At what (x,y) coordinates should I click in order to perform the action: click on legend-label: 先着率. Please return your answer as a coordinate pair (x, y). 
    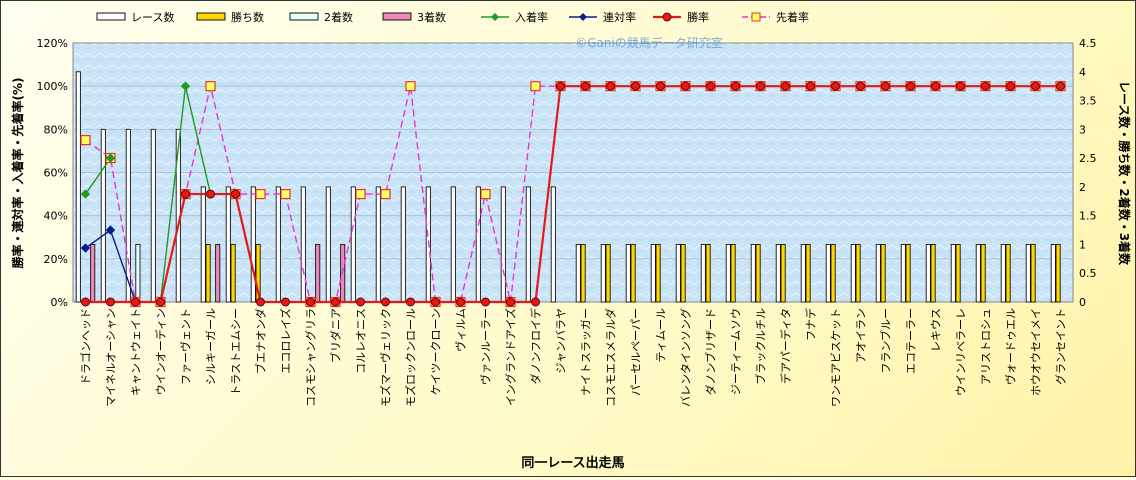
    Looking at the image, I should click on (792, 17).